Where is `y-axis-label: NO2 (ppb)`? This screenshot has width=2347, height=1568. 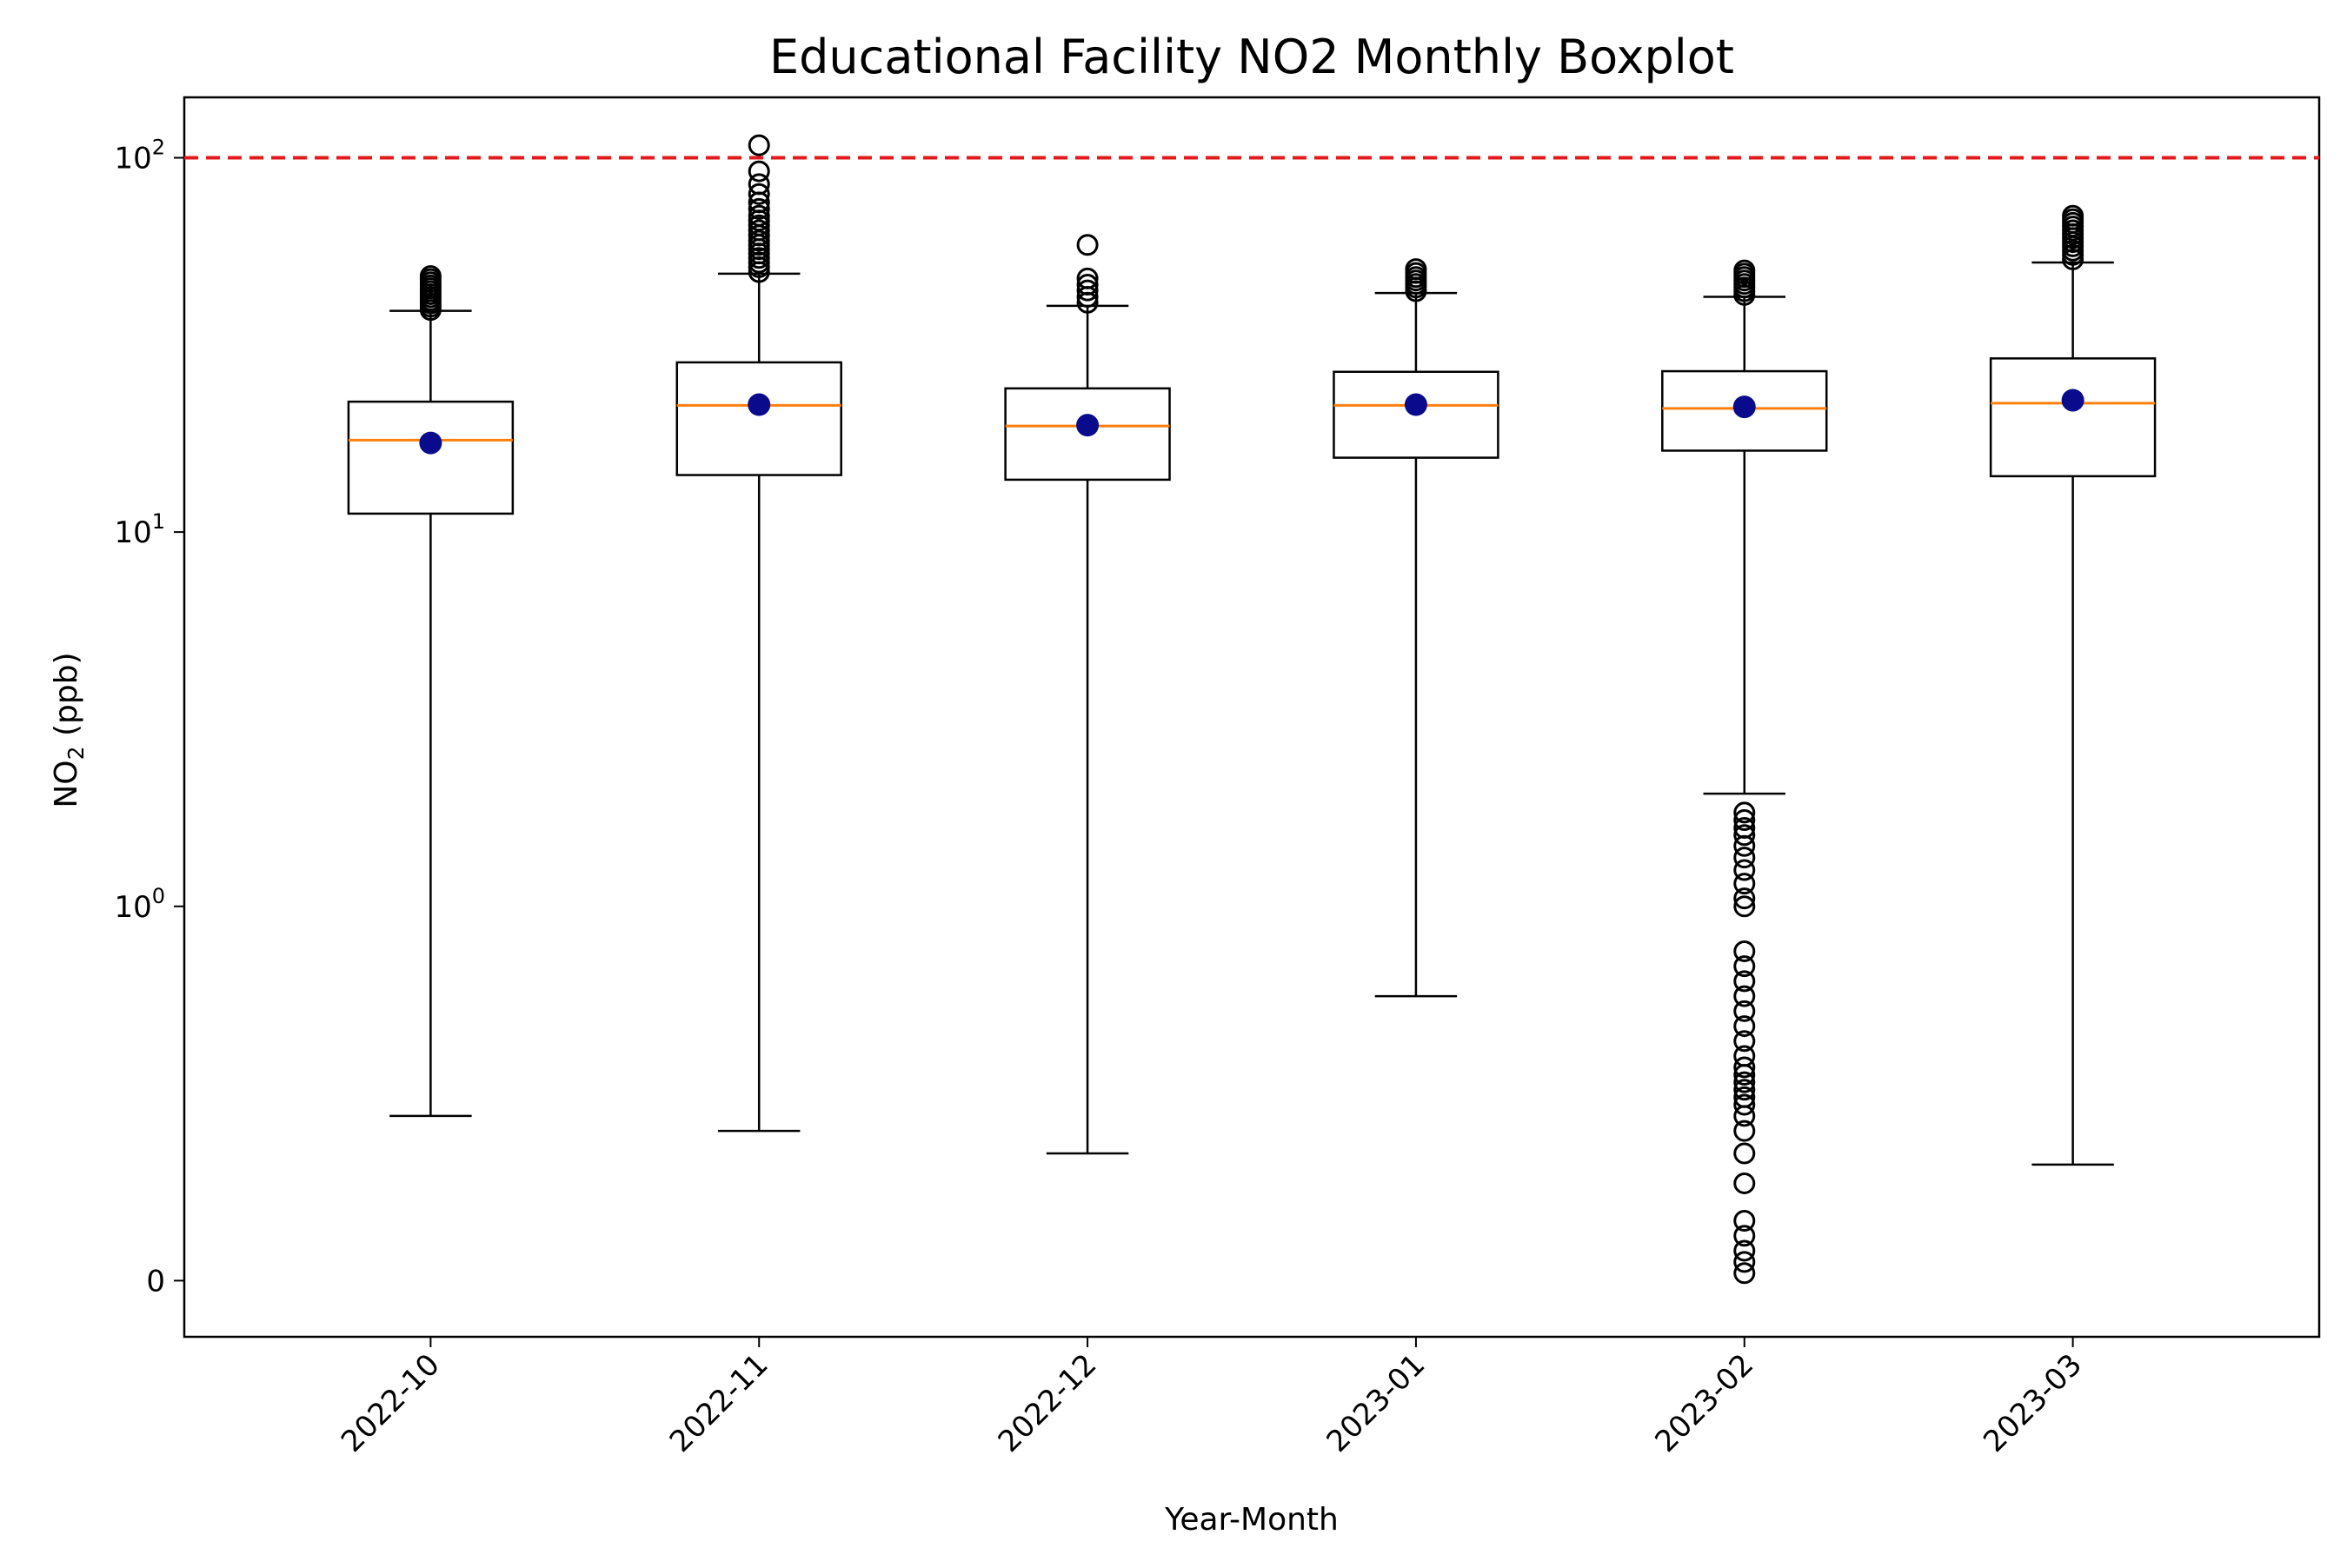 y-axis-label: NO2 (ppb) is located at coordinates (69, 729).